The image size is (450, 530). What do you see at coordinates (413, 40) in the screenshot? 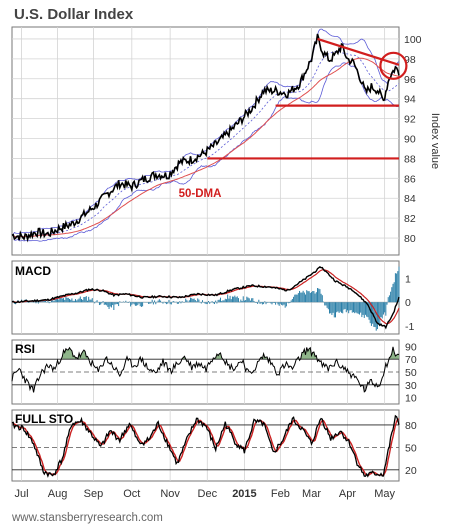
I see `price-y-tick: 100` at bounding box center [413, 40].